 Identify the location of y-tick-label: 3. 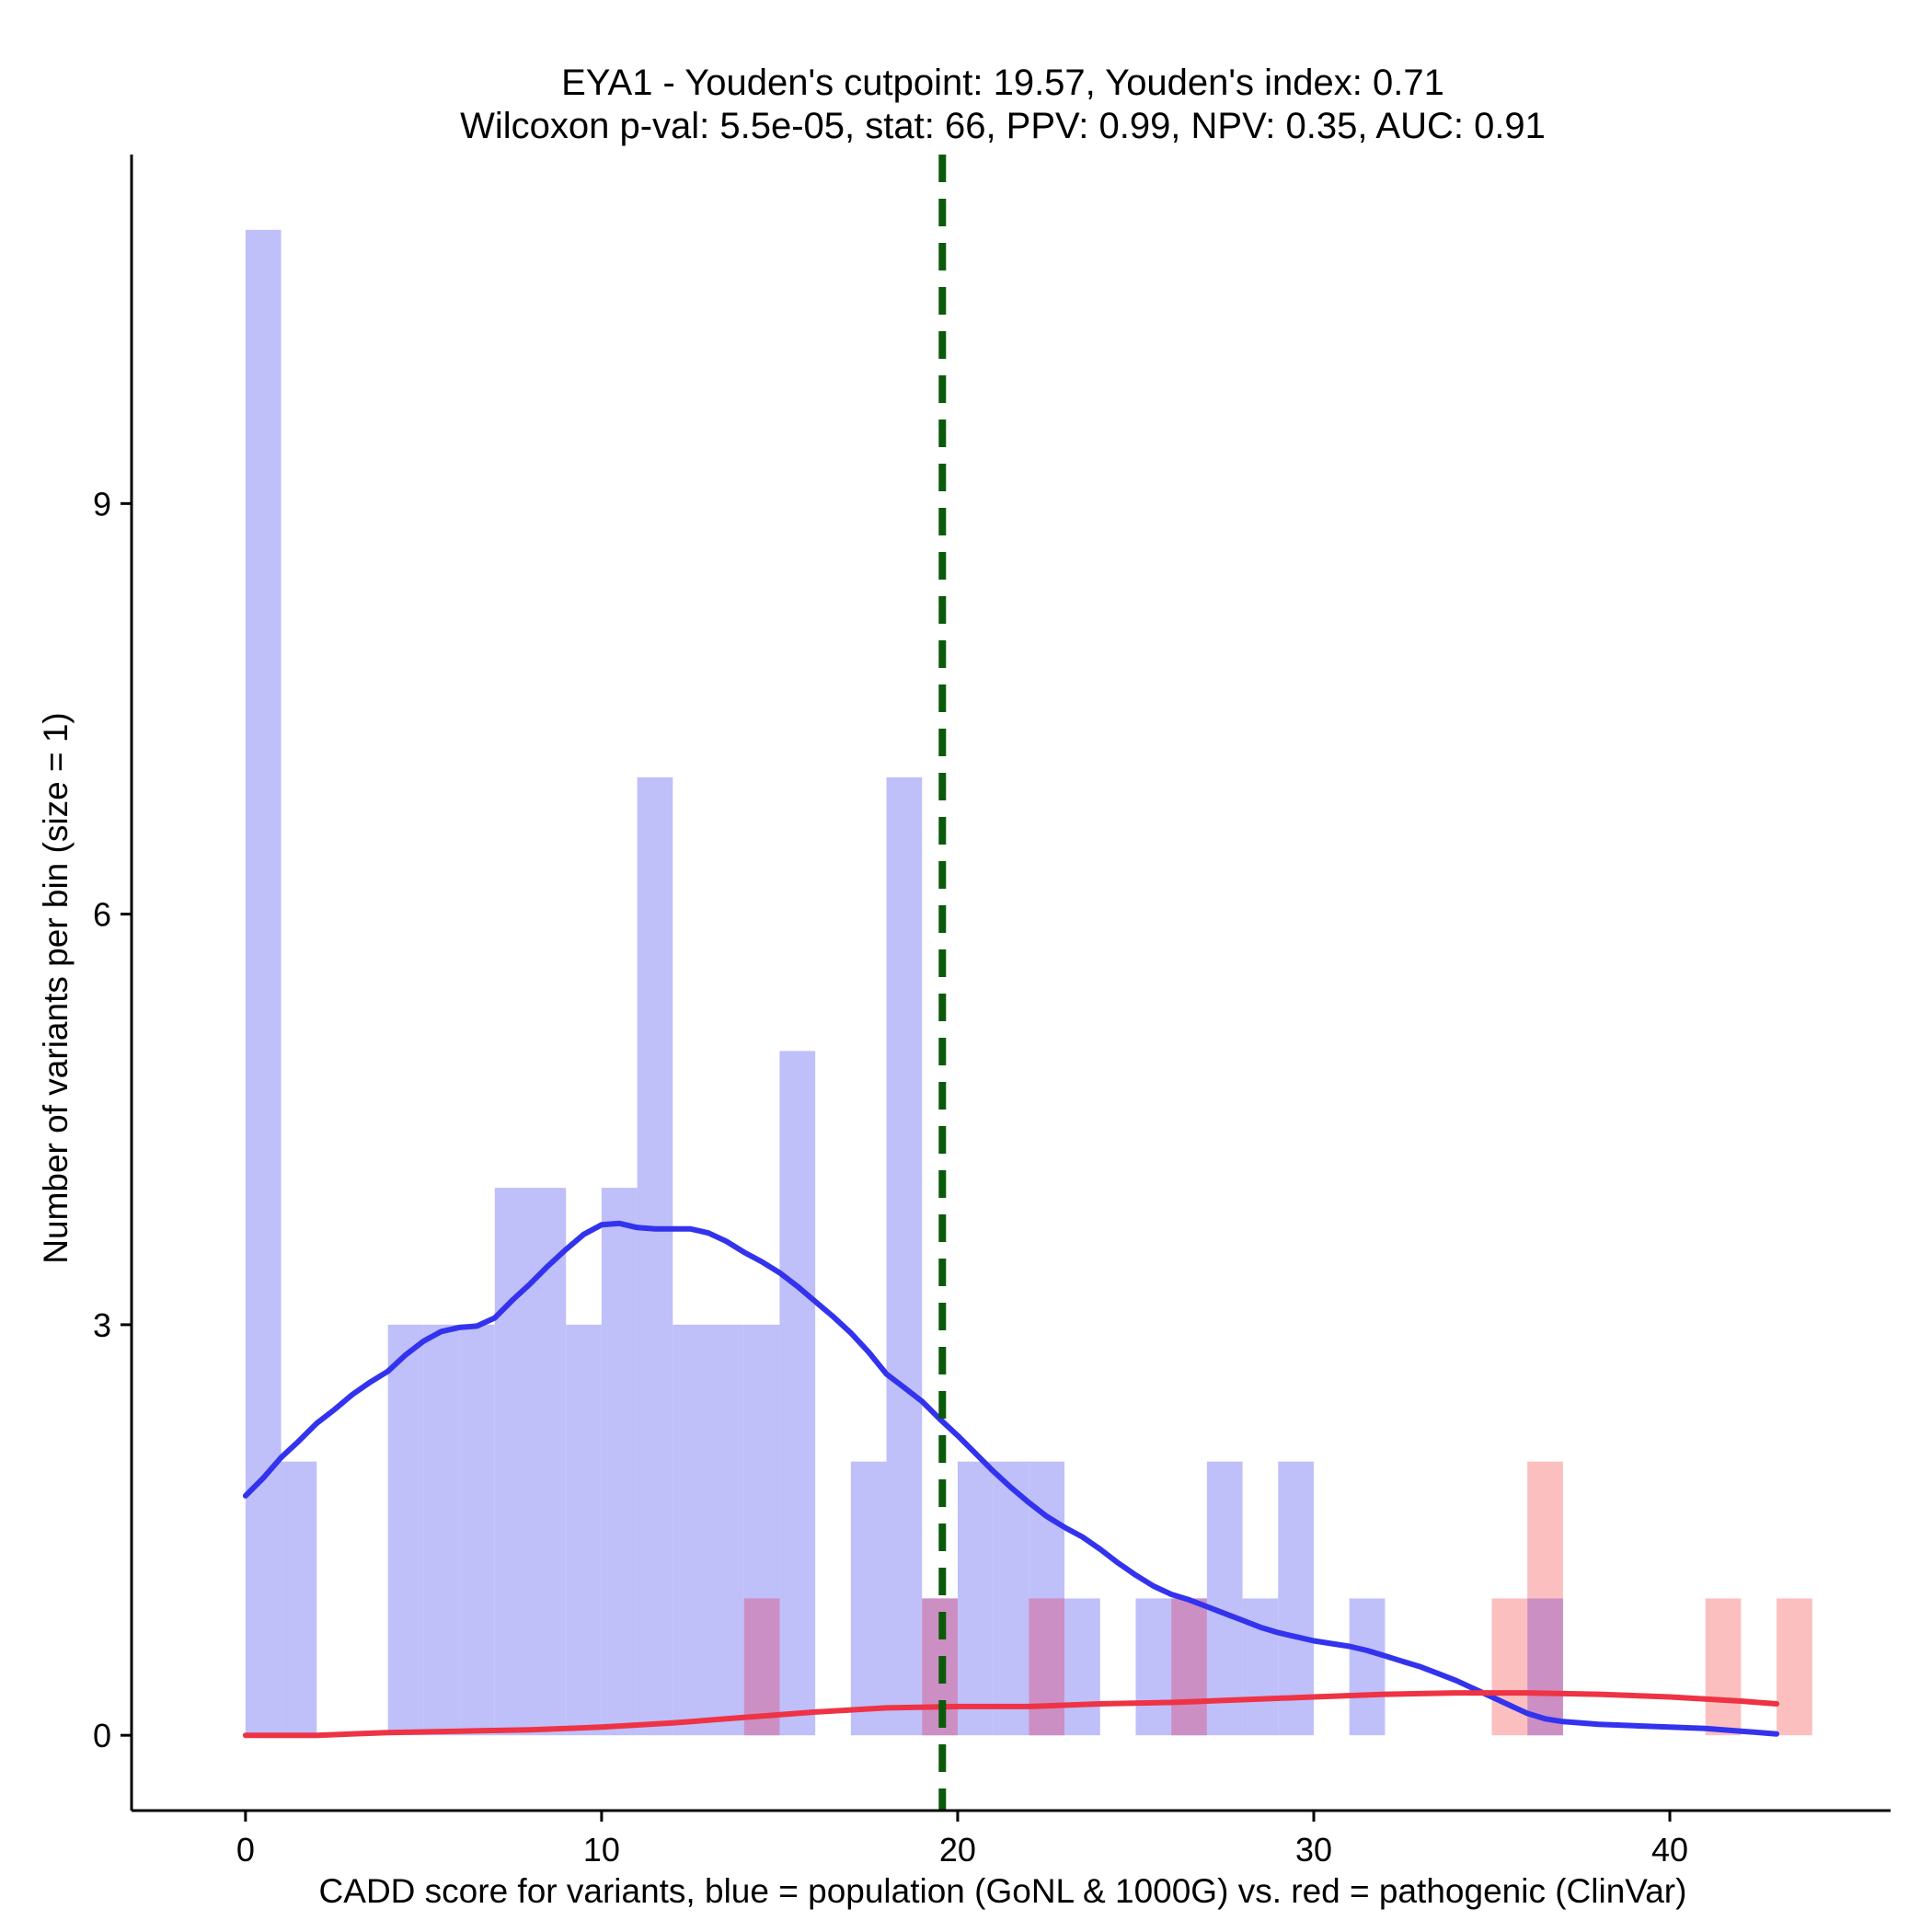
(102, 1325).